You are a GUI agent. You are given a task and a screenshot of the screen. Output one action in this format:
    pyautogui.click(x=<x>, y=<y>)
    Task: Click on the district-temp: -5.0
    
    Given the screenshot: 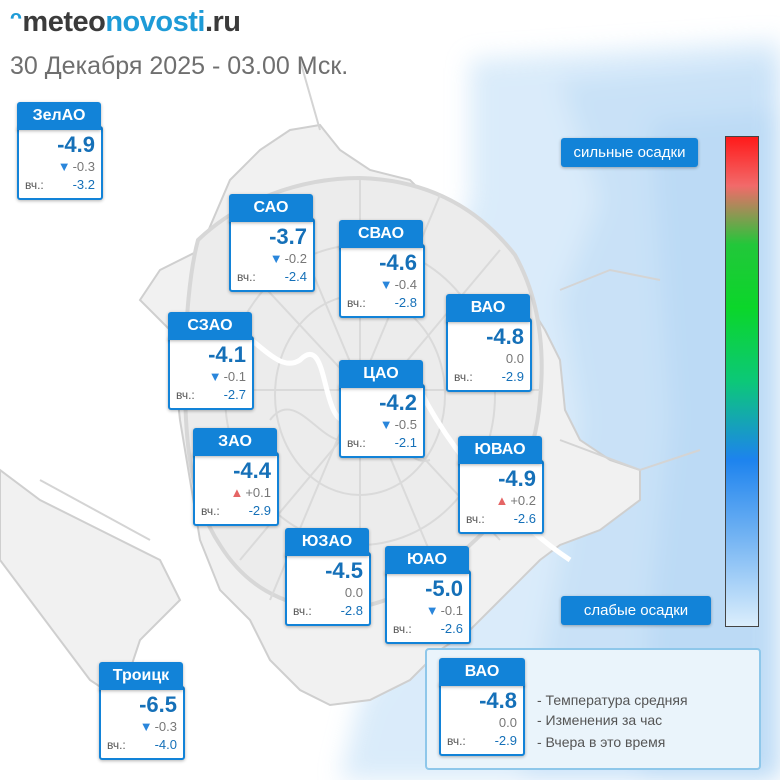 What is the action you would take?
    pyautogui.click(x=444, y=588)
    